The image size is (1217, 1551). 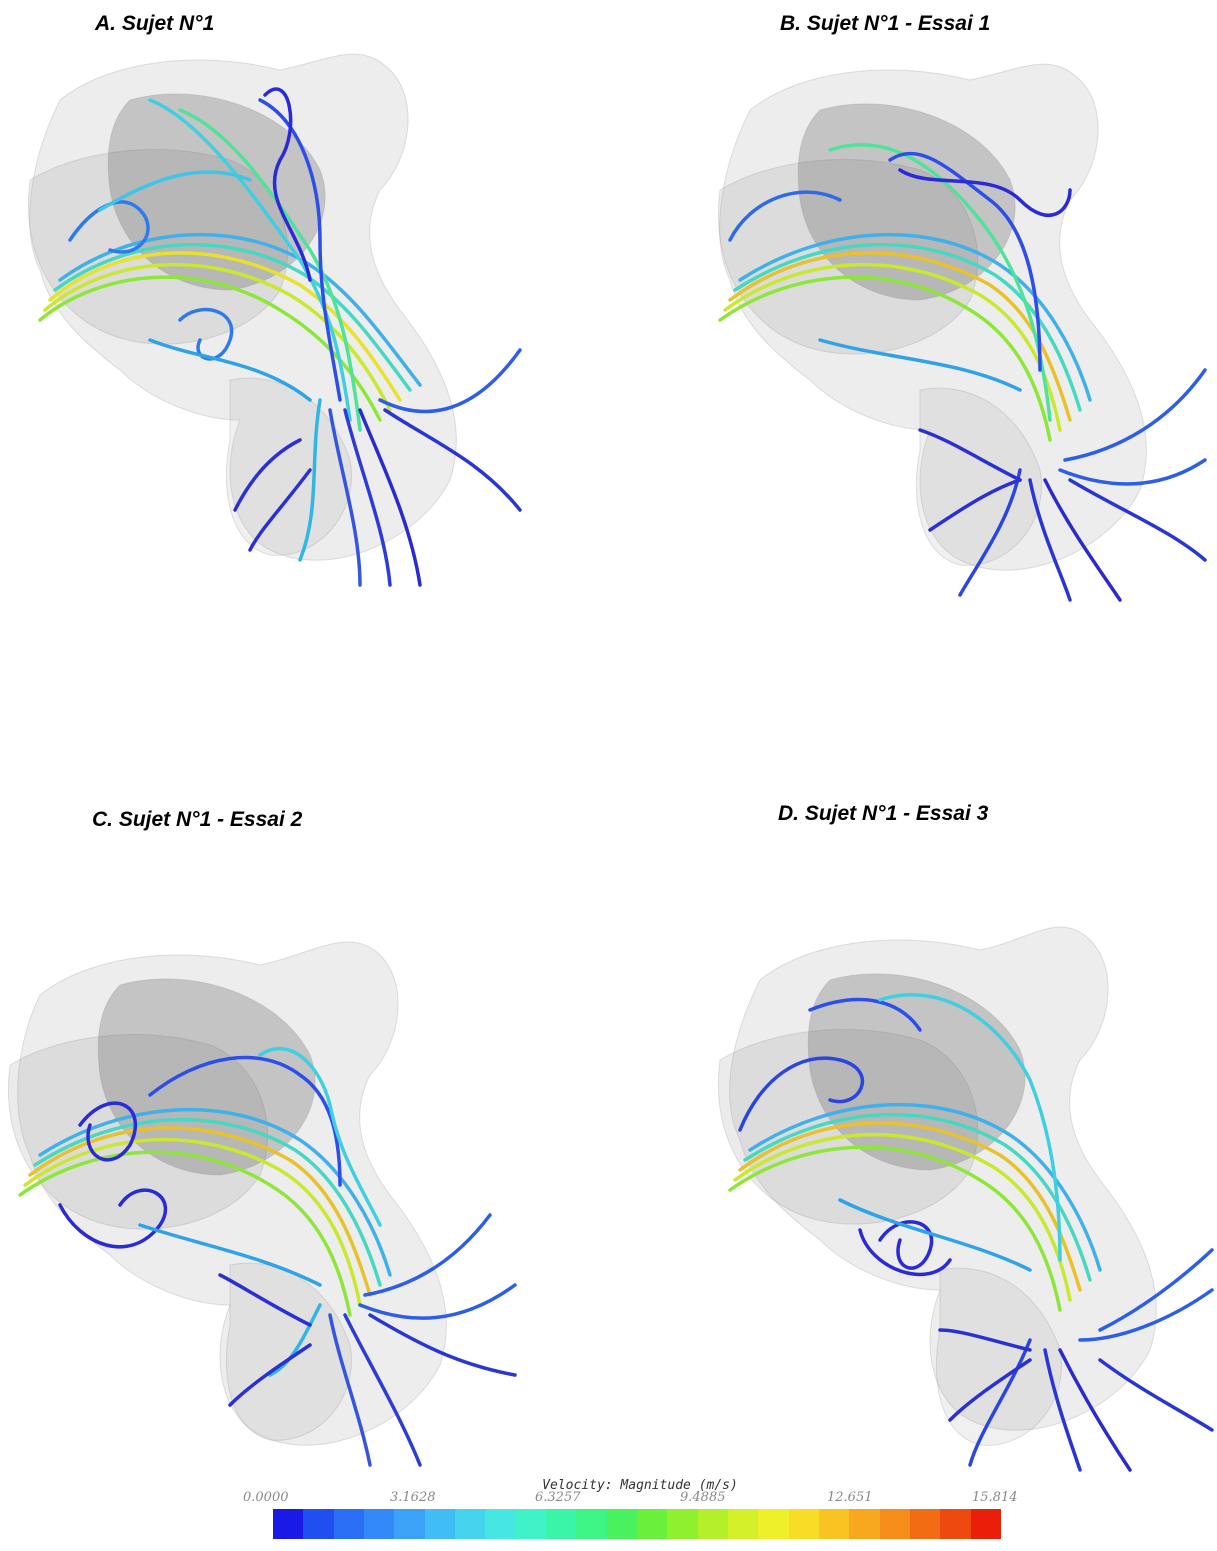 I want to click on legend-tick-label: 3.1628, so click(x=413, y=1497).